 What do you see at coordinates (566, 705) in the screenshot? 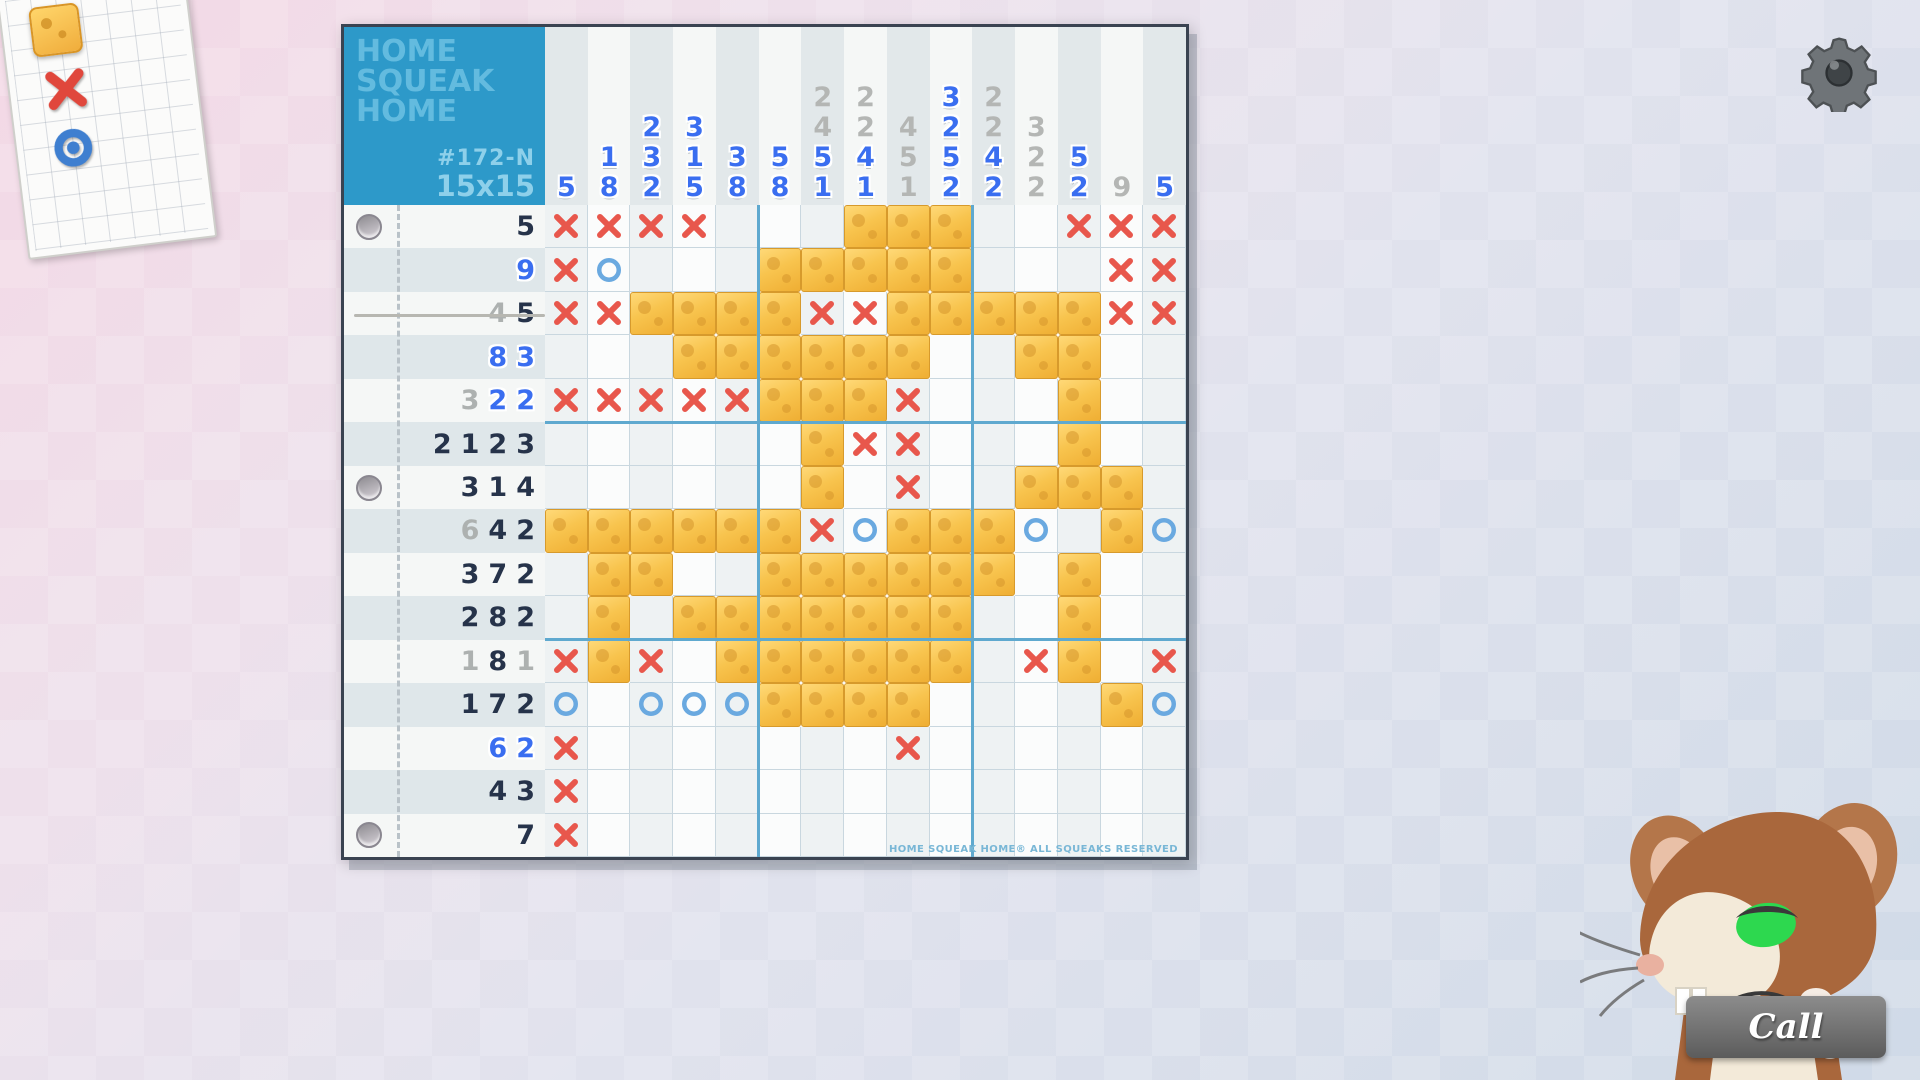
I see `grid-cell-r12-c1` at bounding box center [566, 705].